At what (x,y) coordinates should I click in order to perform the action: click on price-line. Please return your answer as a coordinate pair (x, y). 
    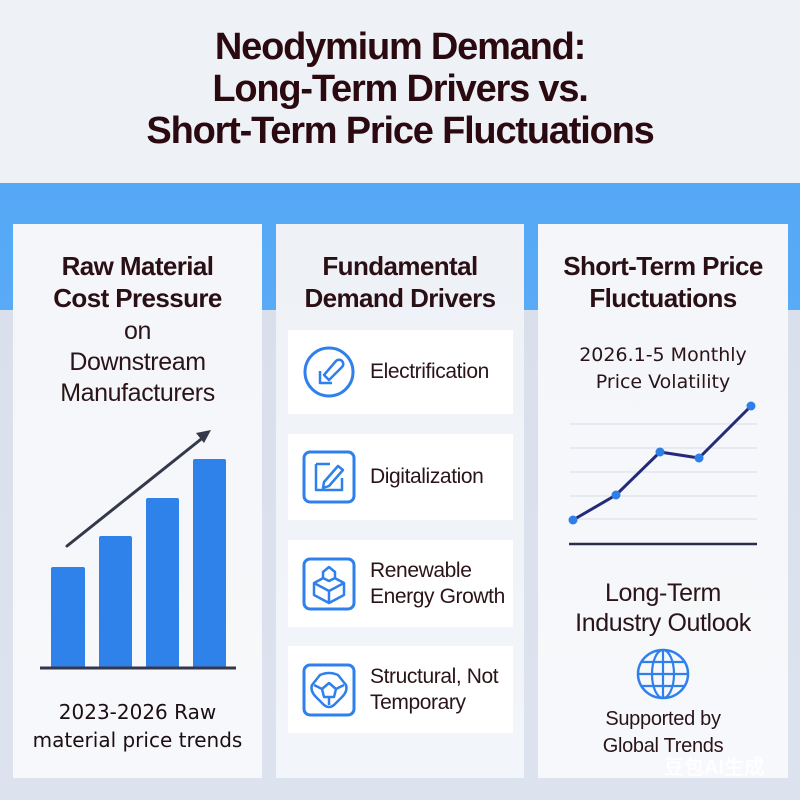
    Looking at the image, I should click on (662, 463).